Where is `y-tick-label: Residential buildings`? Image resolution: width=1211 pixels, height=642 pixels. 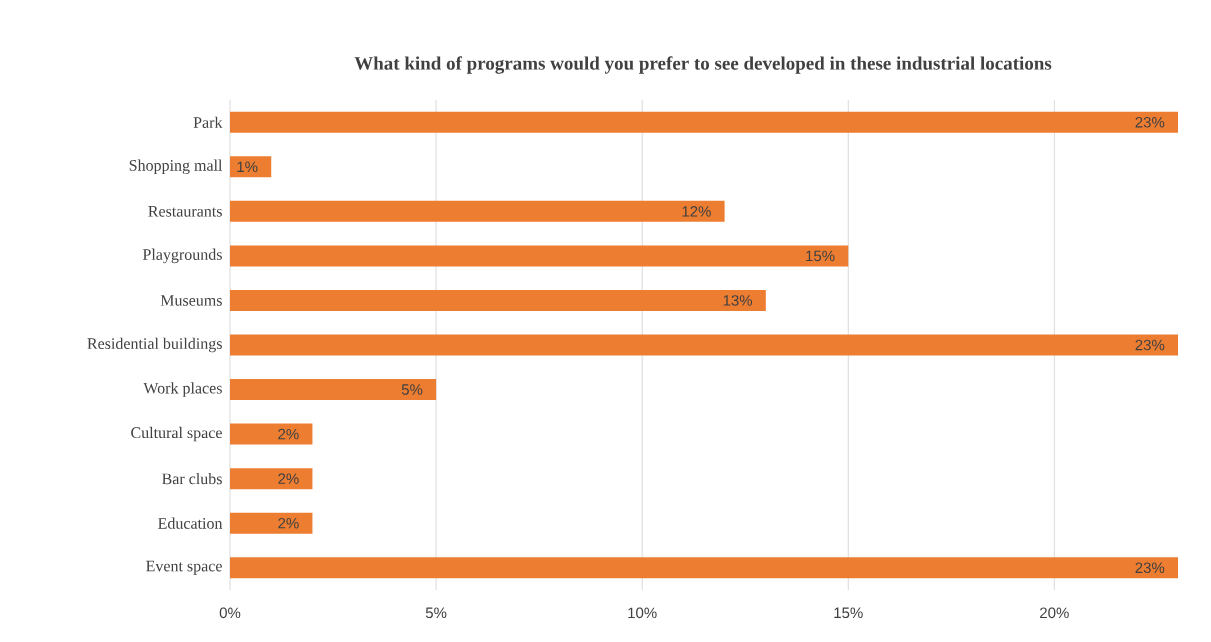 y-tick-label: Residential buildings is located at coordinates (154, 345).